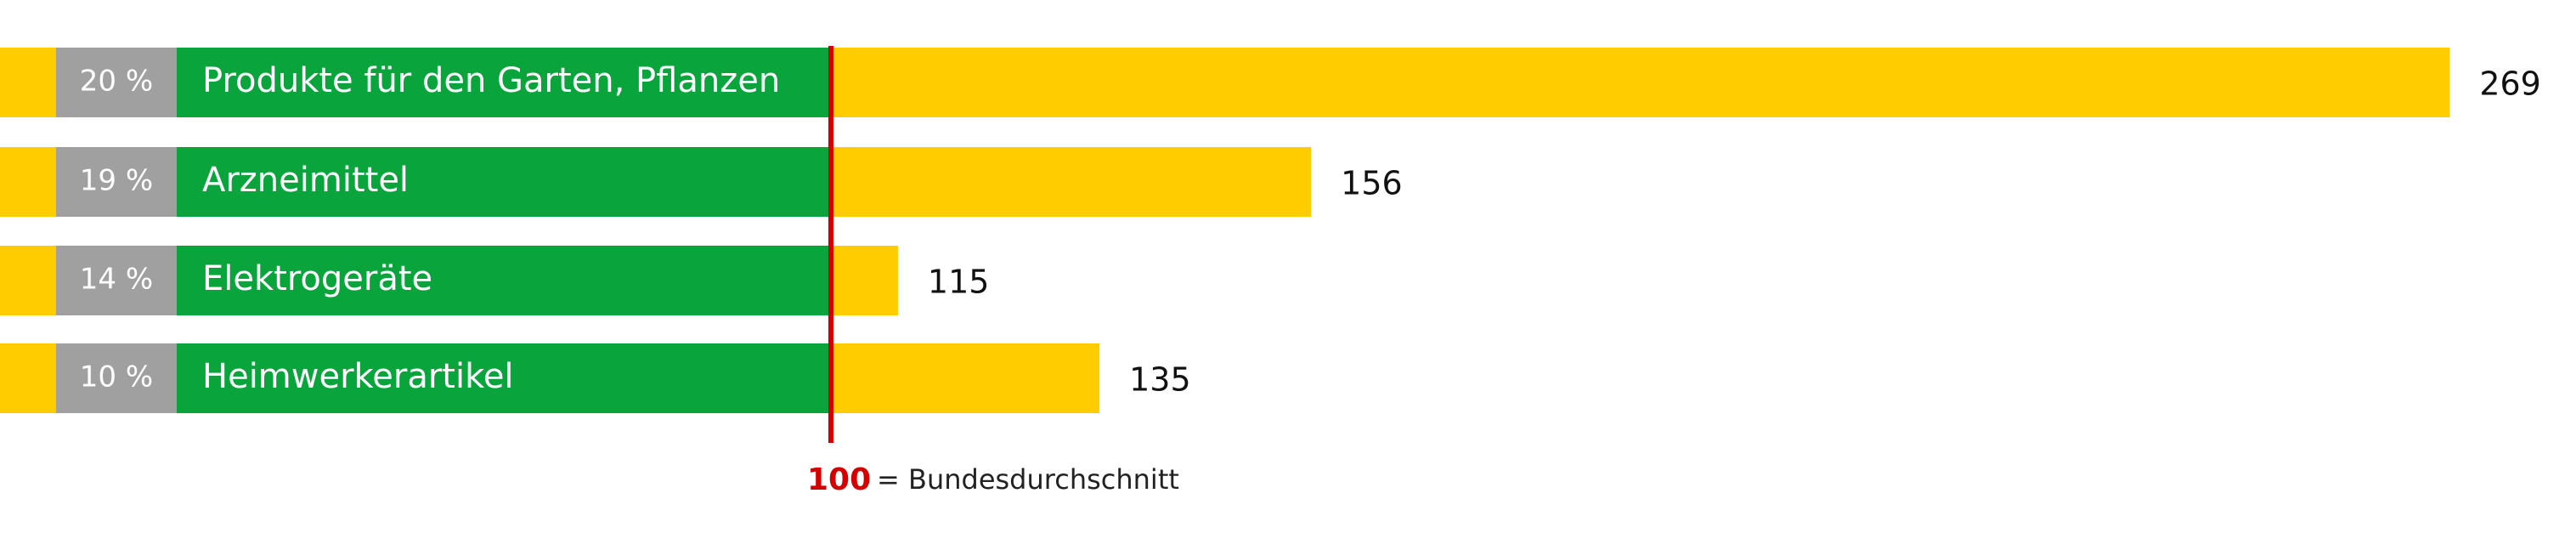 Image resolution: width=2576 pixels, height=533 pixels. Describe the element at coordinates (1372, 183) in the screenshot. I see `value-label: 156` at that location.